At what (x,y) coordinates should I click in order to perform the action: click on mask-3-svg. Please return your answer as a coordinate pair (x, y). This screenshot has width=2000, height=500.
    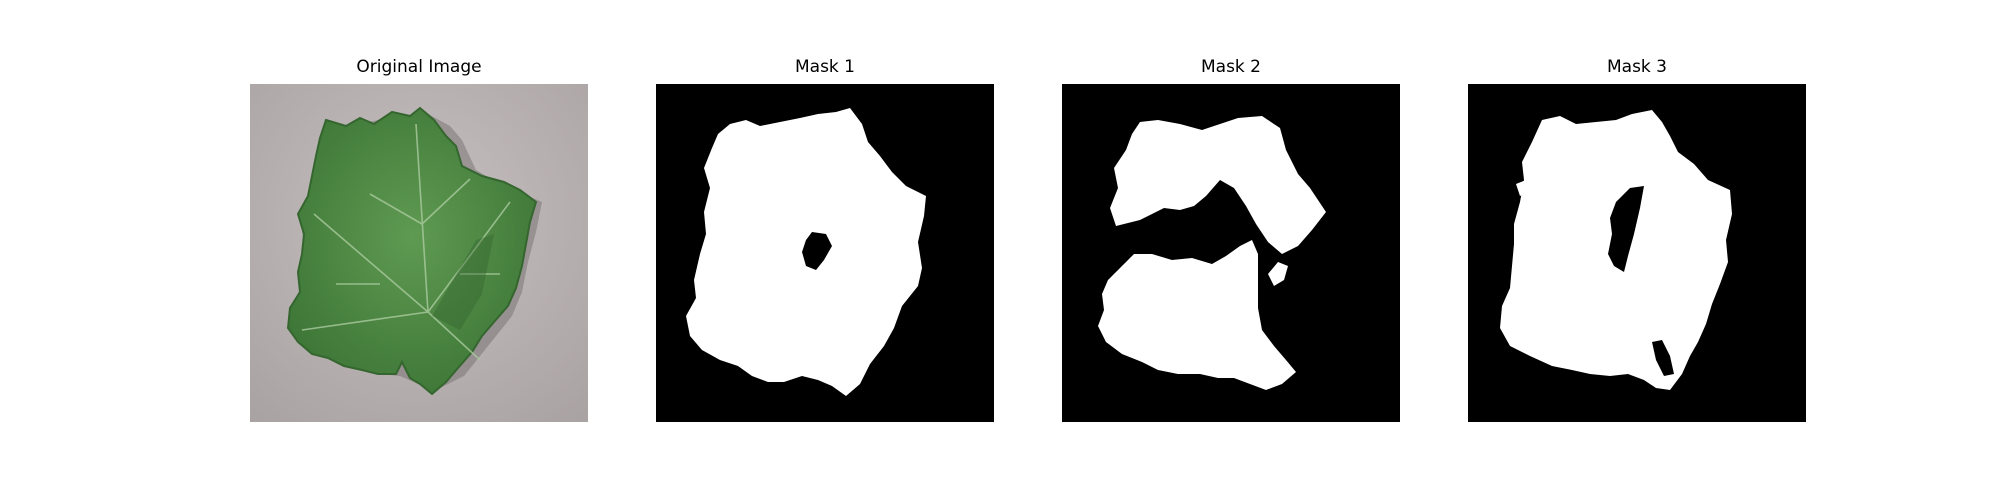
    Looking at the image, I should click on (1637, 253).